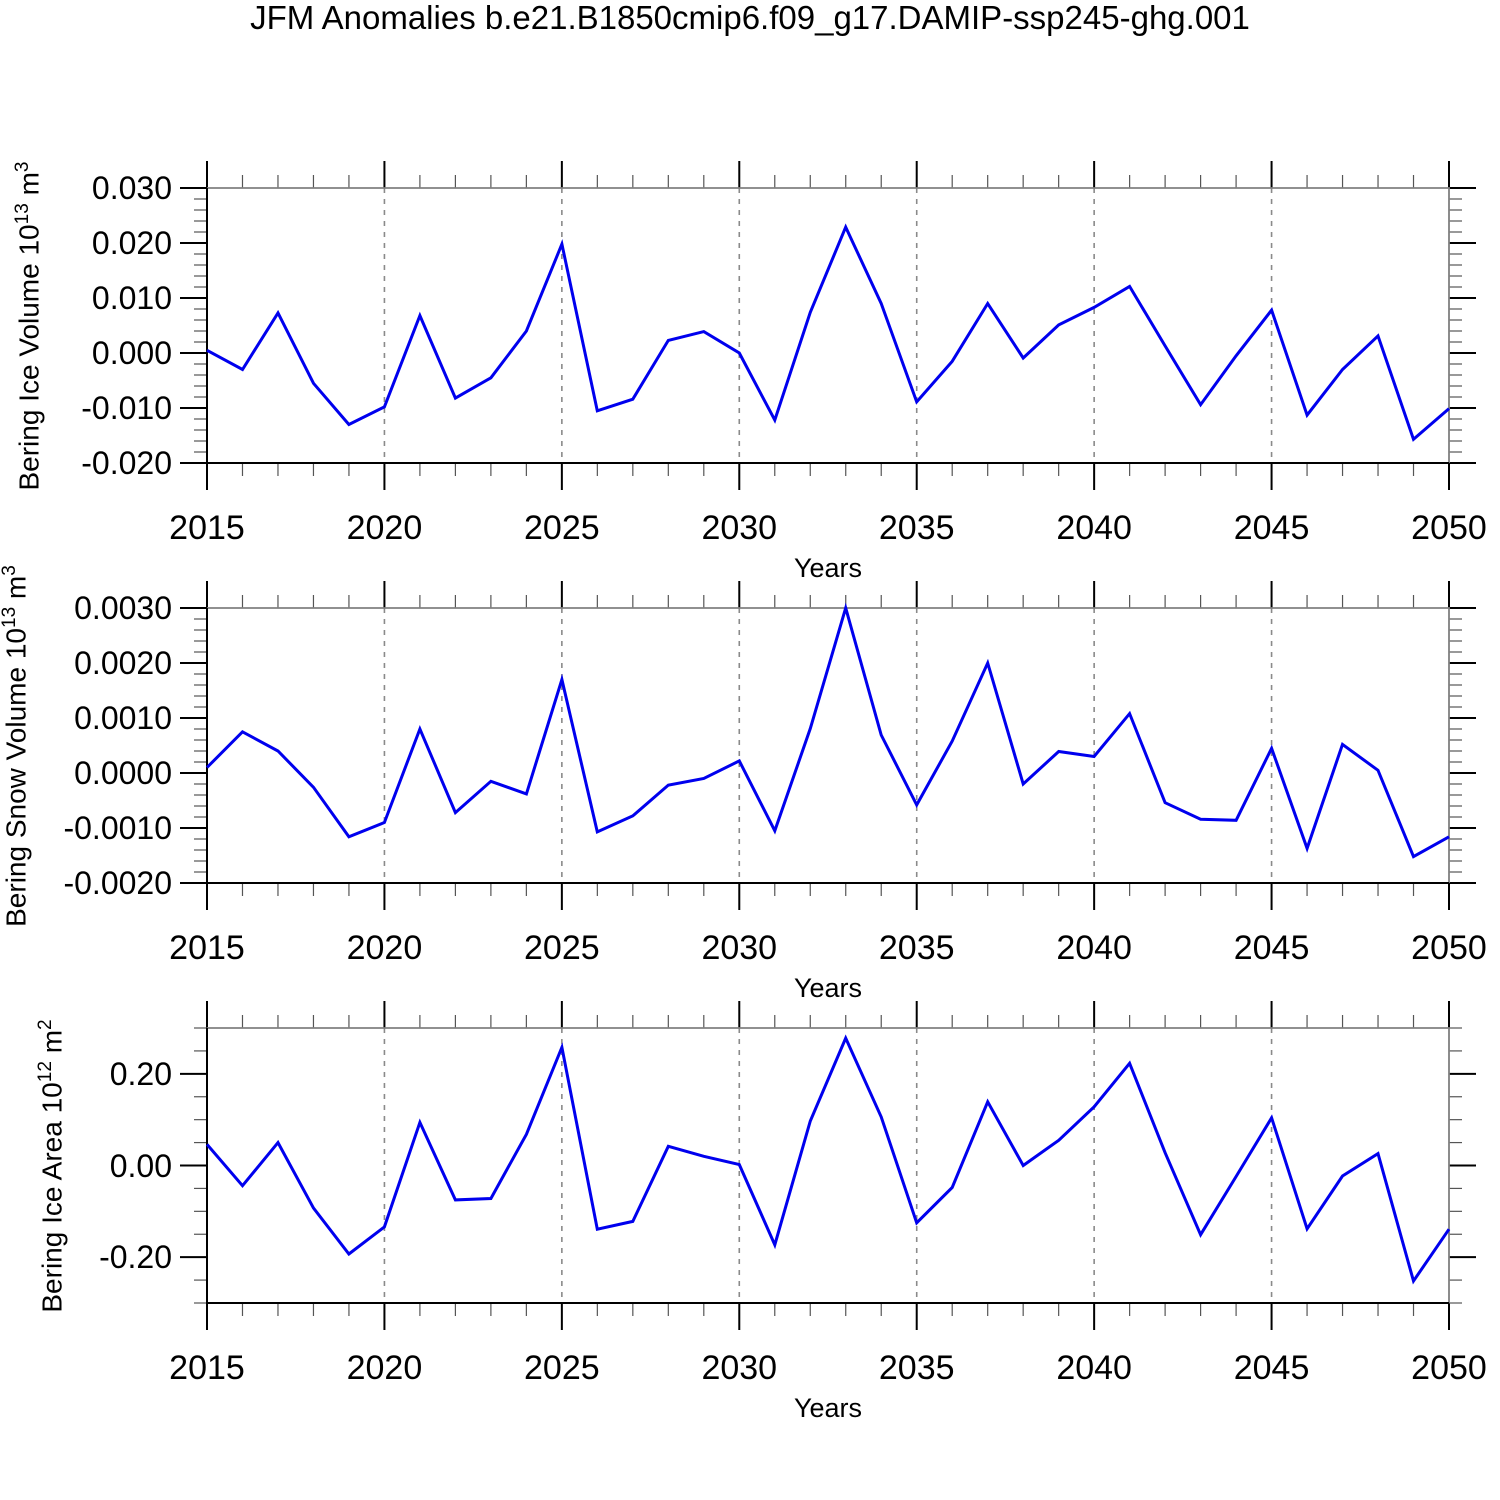 The image size is (1500, 1500). Describe the element at coordinates (131, 188) in the screenshot. I see `y-tick-label: 0.030` at that location.